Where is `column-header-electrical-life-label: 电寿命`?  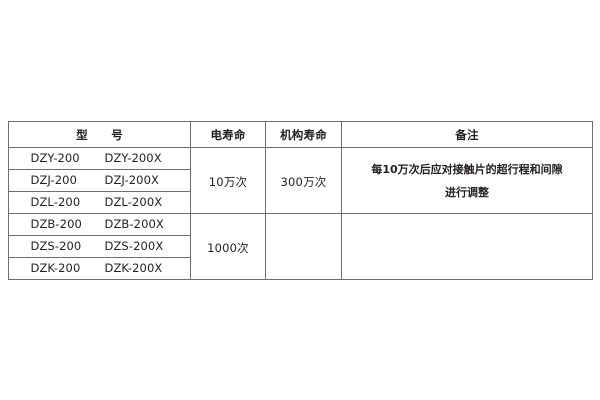
column-header-electrical-life-label: 电寿命 is located at coordinates (228, 134).